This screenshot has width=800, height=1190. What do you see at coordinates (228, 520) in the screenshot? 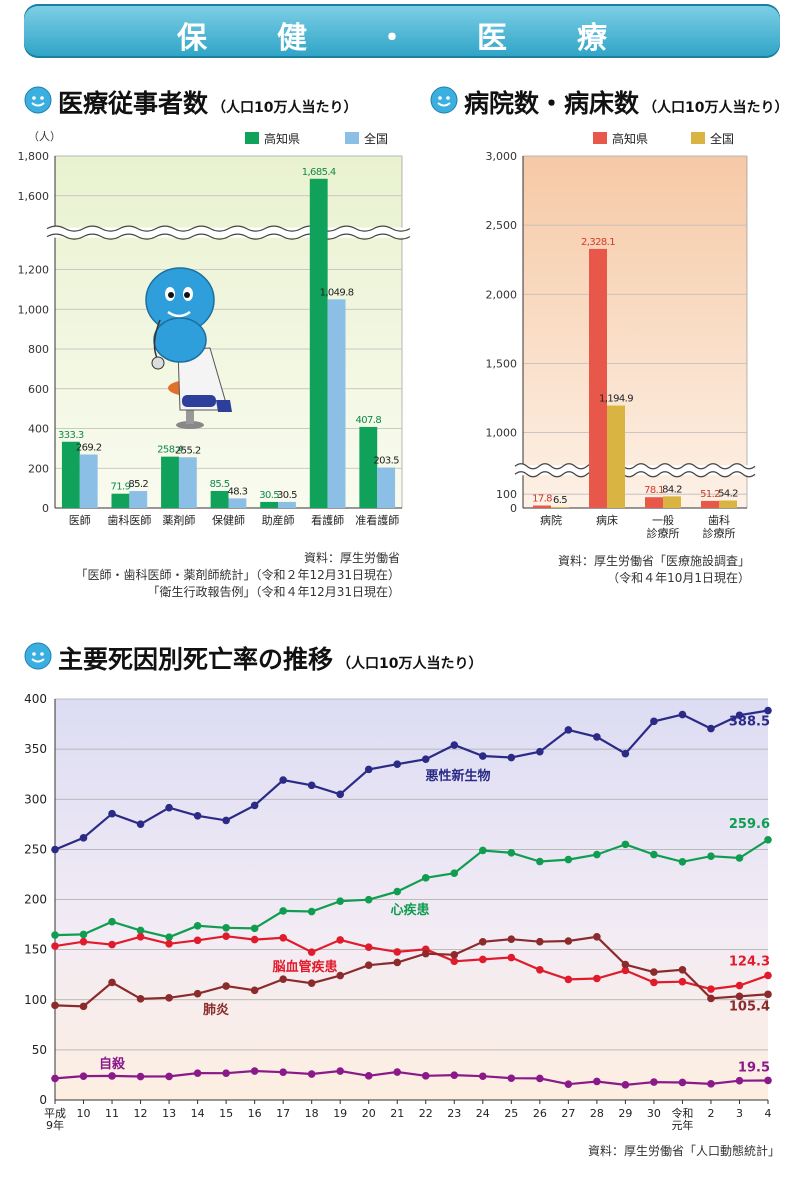
I see `x-tick-label: 保健師` at bounding box center [228, 520].